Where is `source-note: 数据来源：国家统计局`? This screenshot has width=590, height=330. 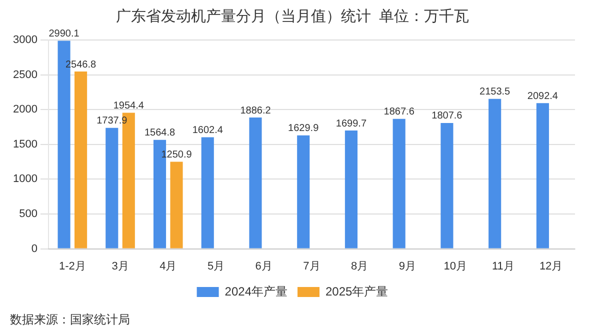 source-note: 数据来源：国家统计局 is located at coordinates (70, 319).